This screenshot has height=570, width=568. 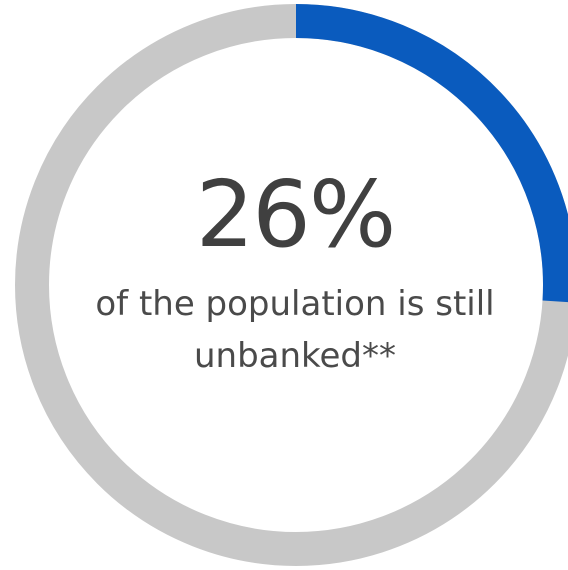 I want to click on caption-line-2: unbanked**, so click(x=295, y=356).